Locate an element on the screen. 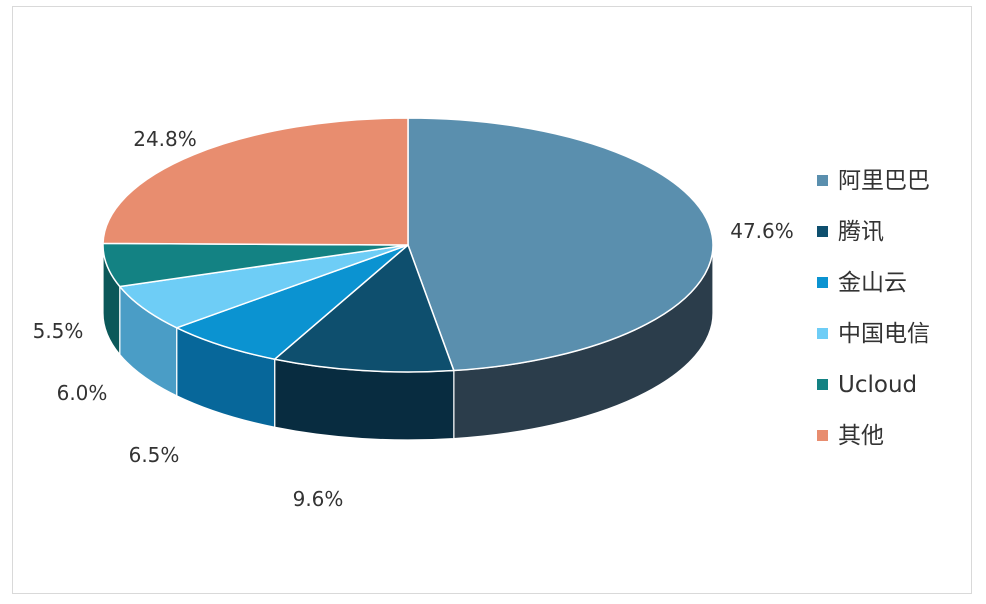 Image resolution: width=986 pixels, height=604 pixels. legend-item-0: 阿里巴巴 is located at coordinates (873, 181).